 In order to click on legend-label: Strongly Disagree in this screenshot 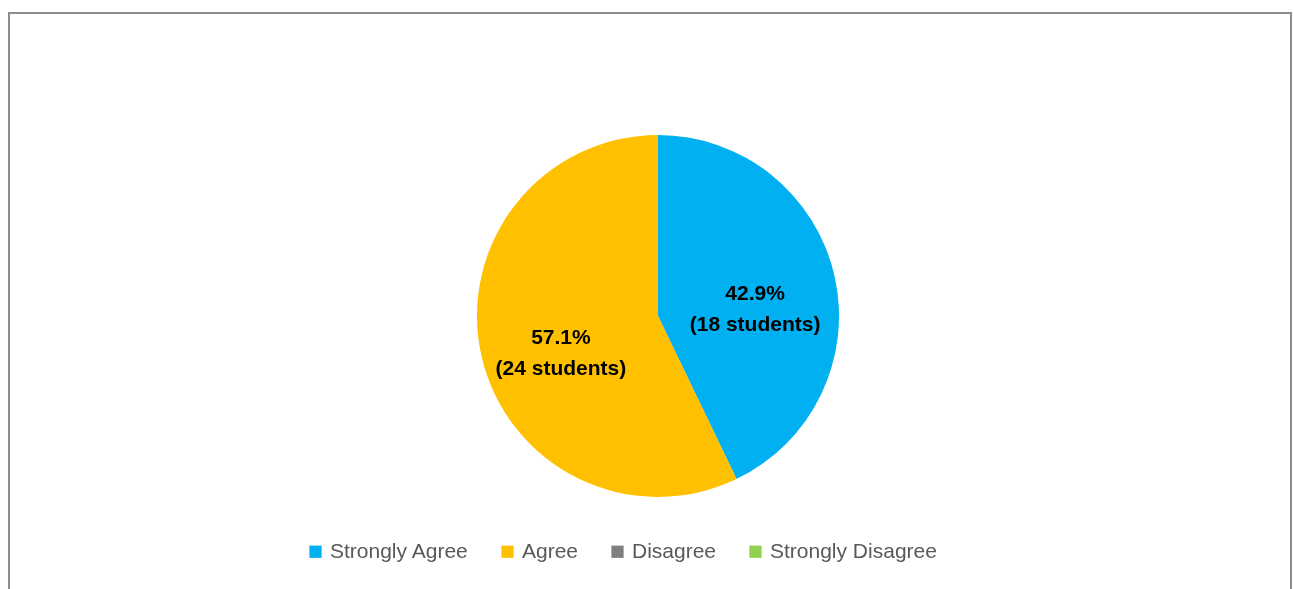, I will do `click(853, 550)`.